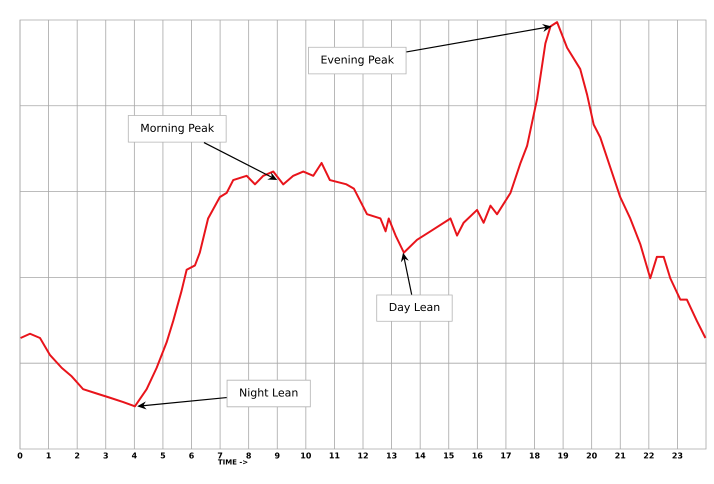  I want to click on annotation: Morning Peak, so click(177, 129).